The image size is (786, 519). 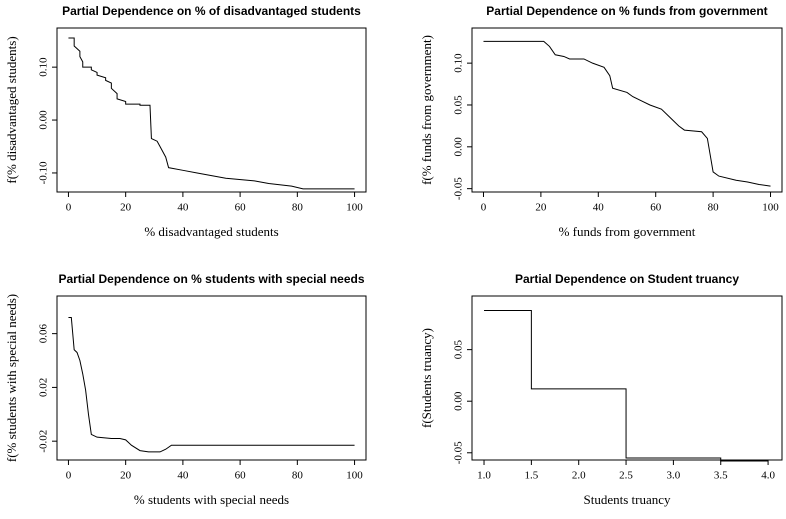 I want to click on x-tick-label: 3.0, so click(x=674, y=476).